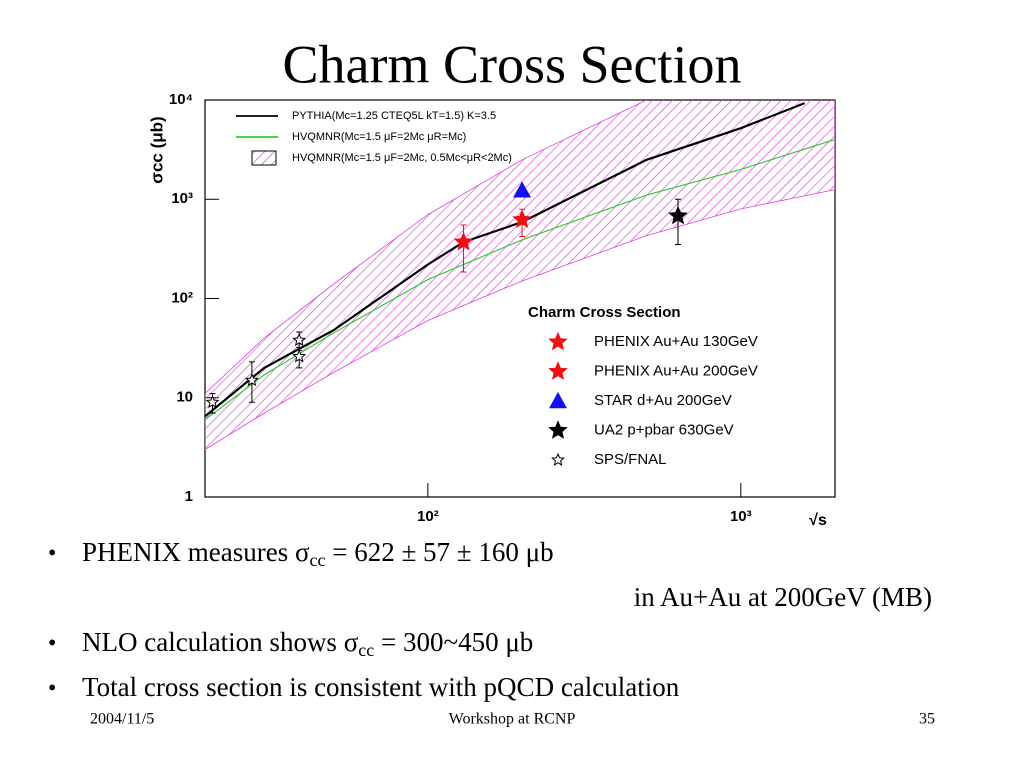 Image resolution: width=1024 pixels, height=773 pixels. Describe the element at coordinates (402, 158) in the screenshot. I see `legend-label: HVQMNR(Mc=1.5 μF=2Mc, 0.5Mc<μR<2Mc)` at that location.